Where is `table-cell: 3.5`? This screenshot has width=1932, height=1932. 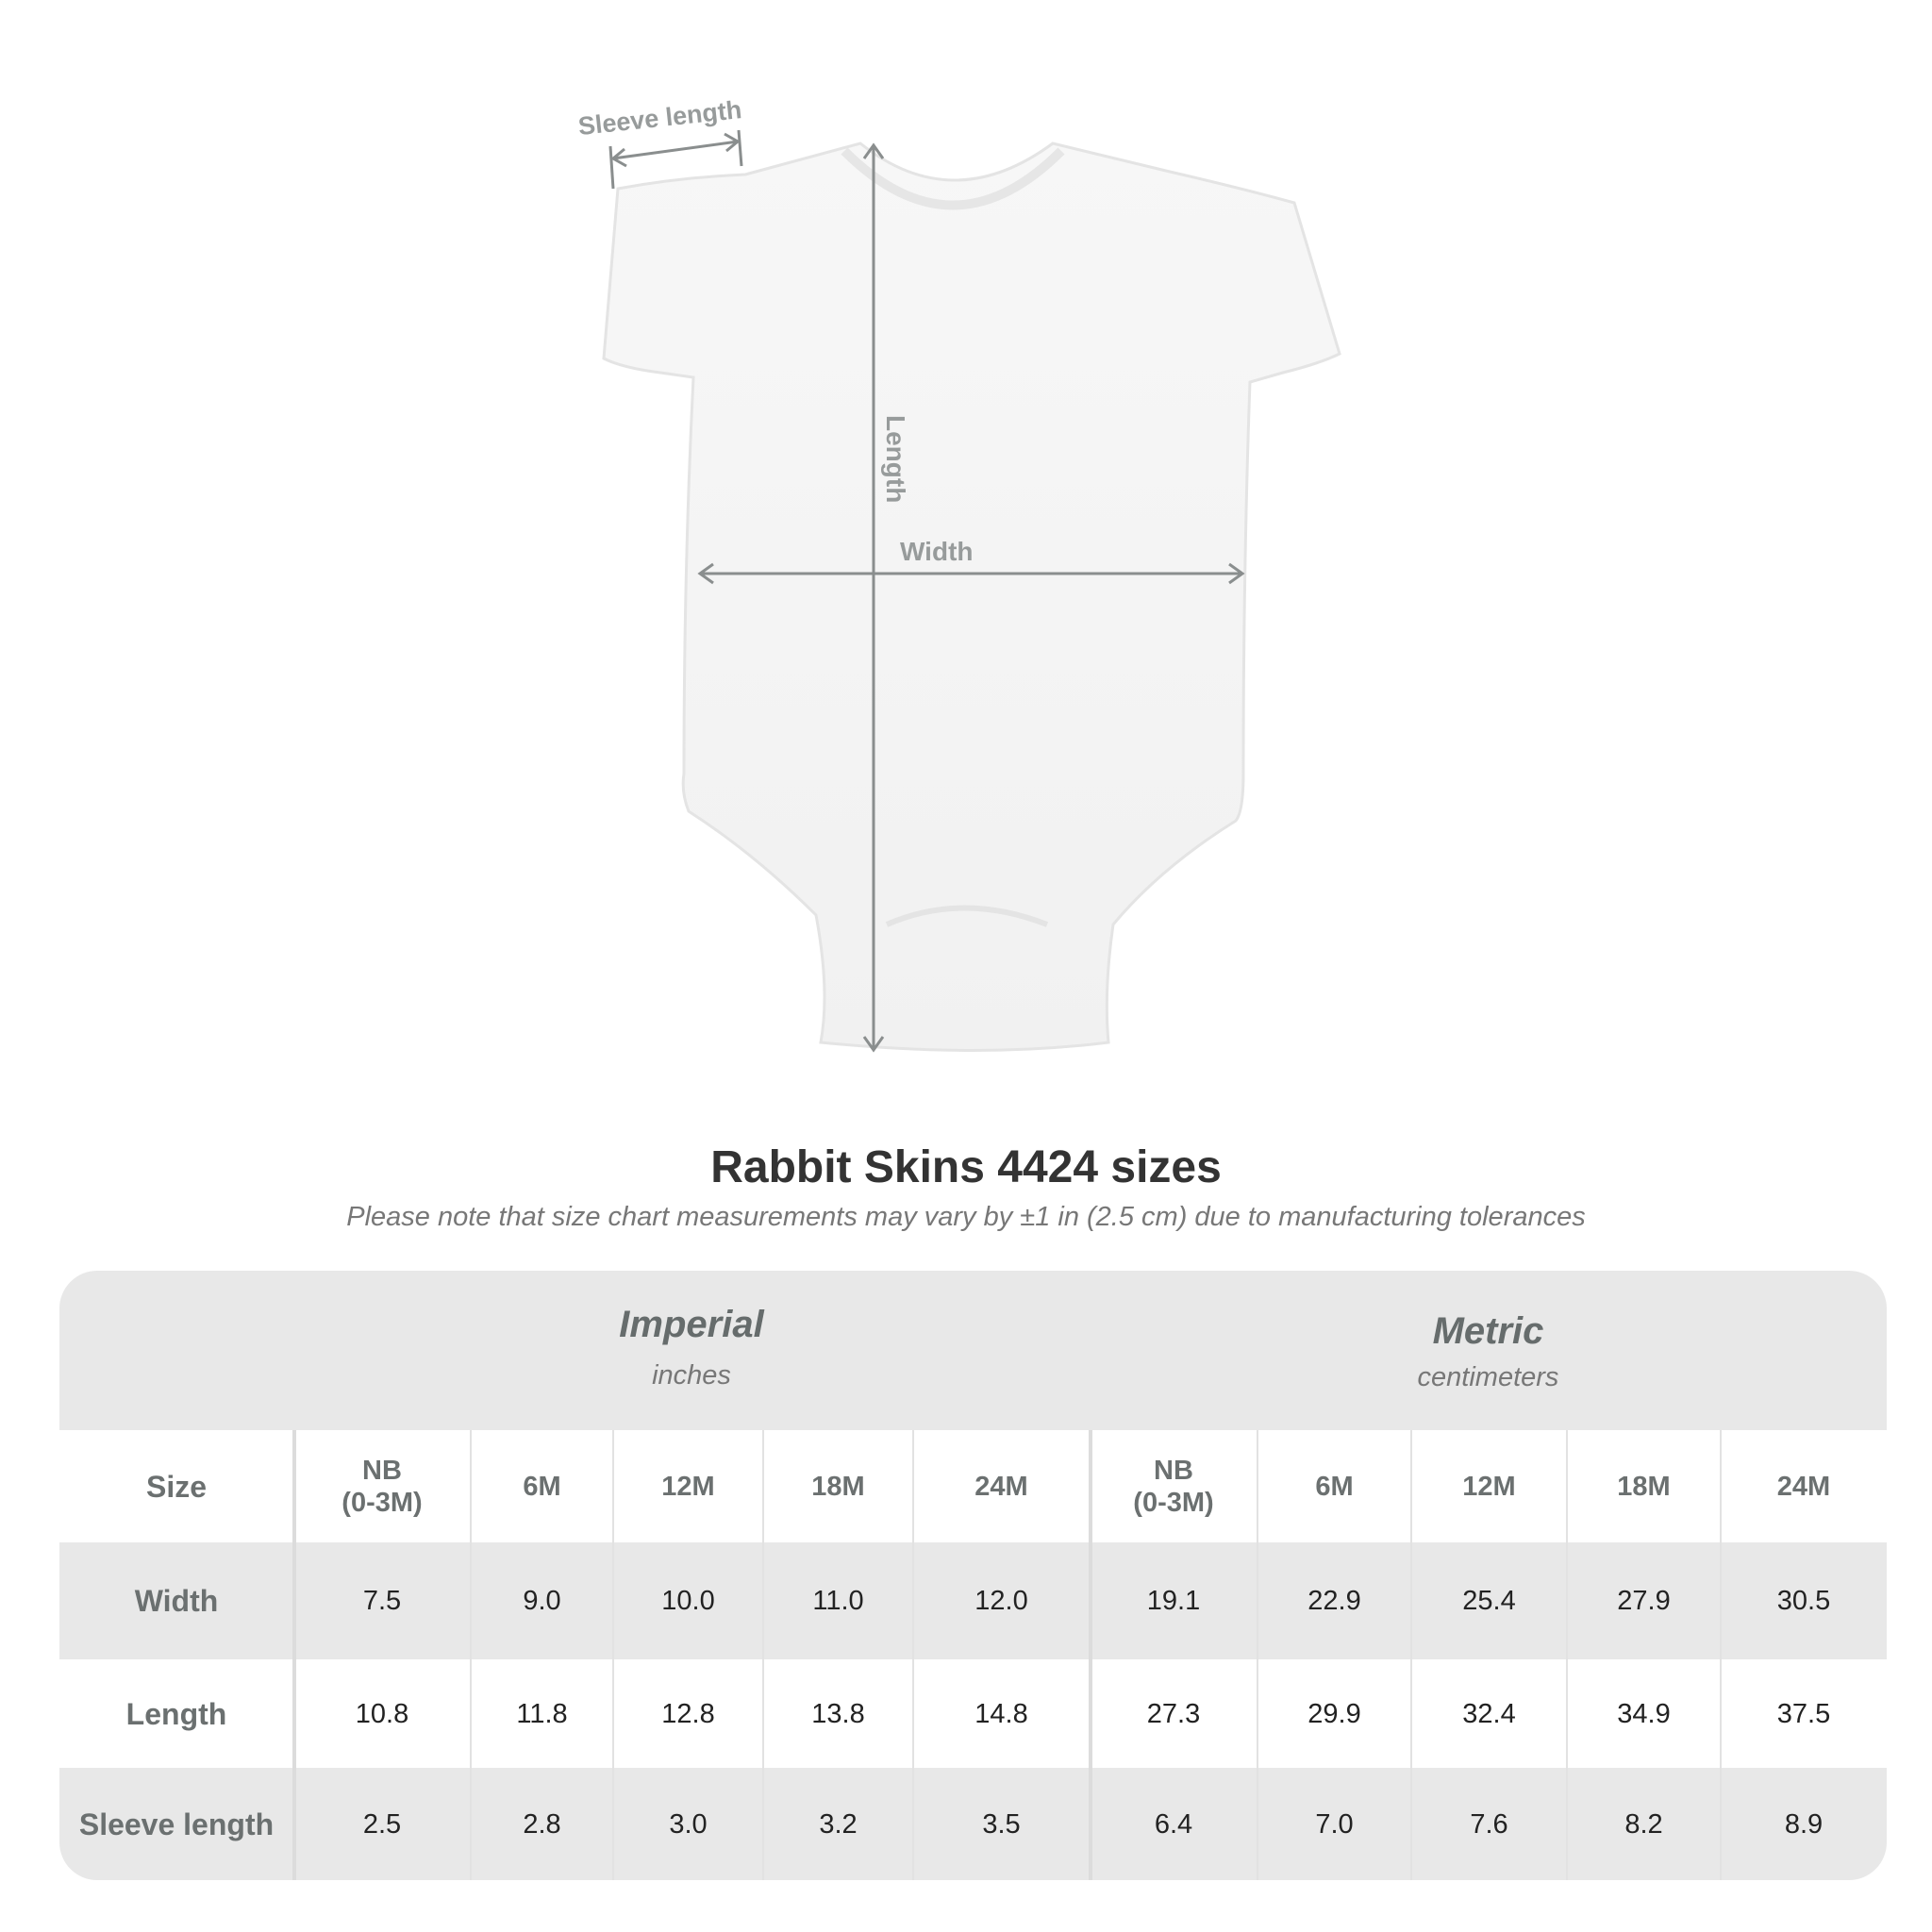
table-cell: 3.5 is located at coordinates (1001, 1824).